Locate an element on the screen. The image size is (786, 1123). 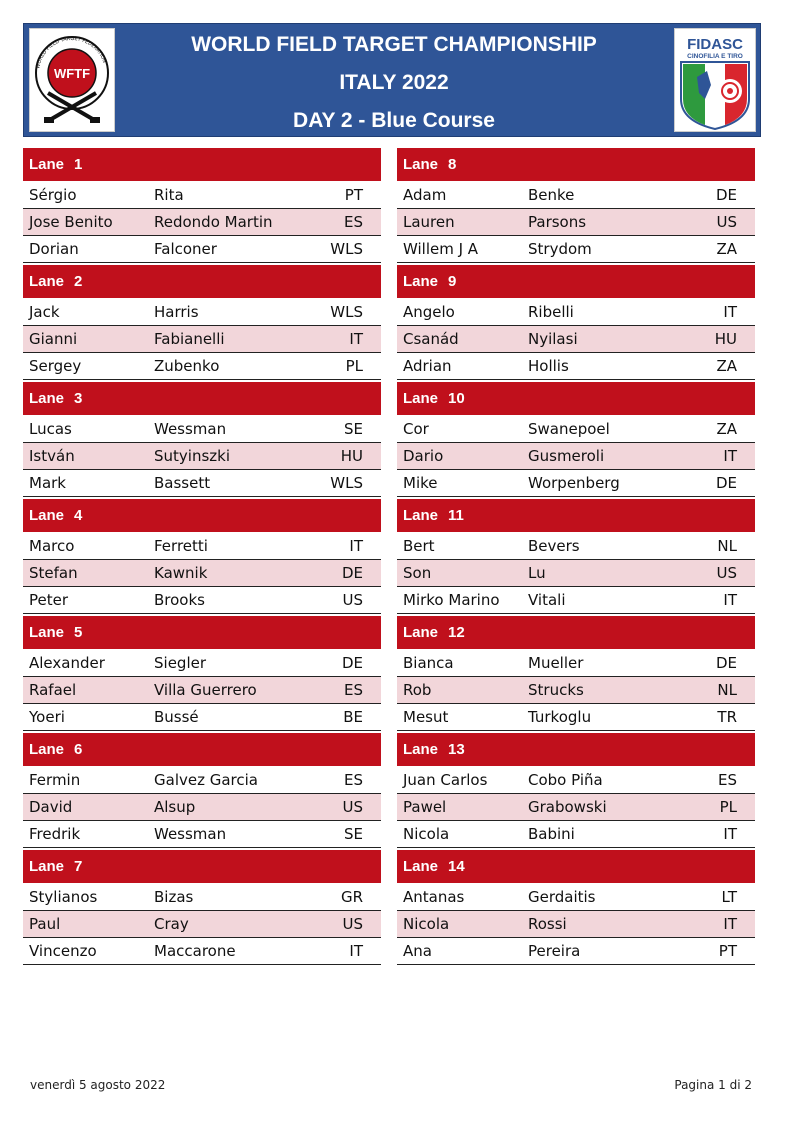
lane-number: 9 is located at coordinates (452, 281).